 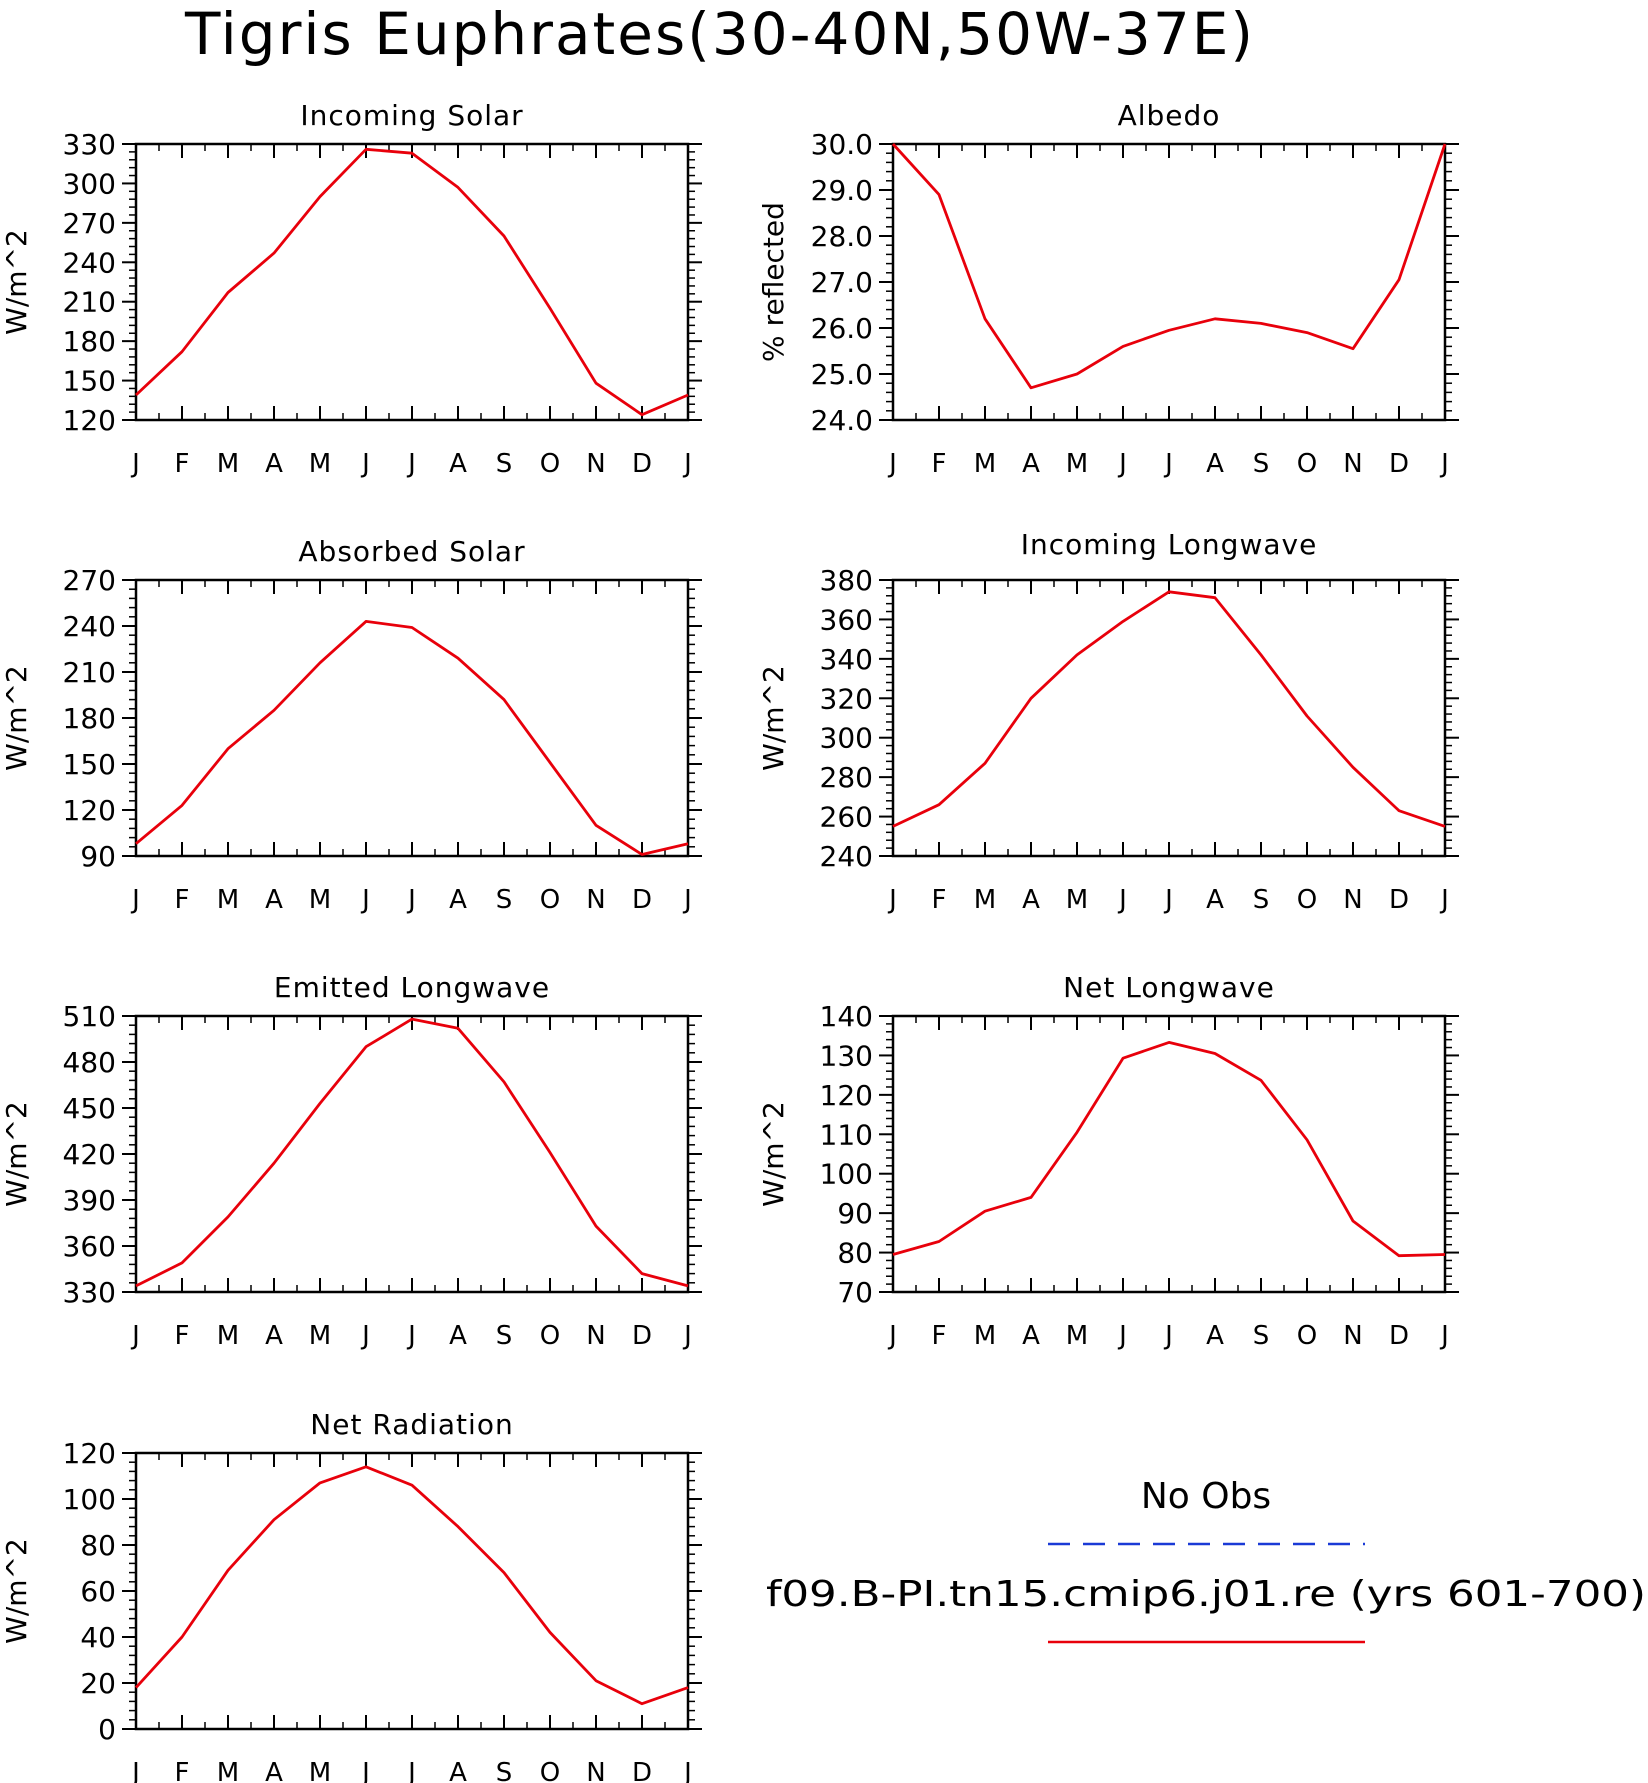 What do you see at coordinates (412, 987) in the screenshot?
I see `chart-title: Emitted Longwave` at bounding box center [412, 987].